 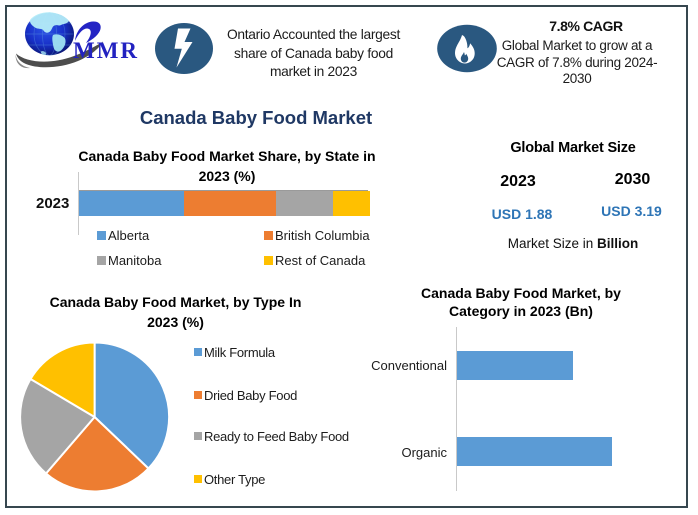 I want to click on svg-text: MMR, so click(x=106, y=50).